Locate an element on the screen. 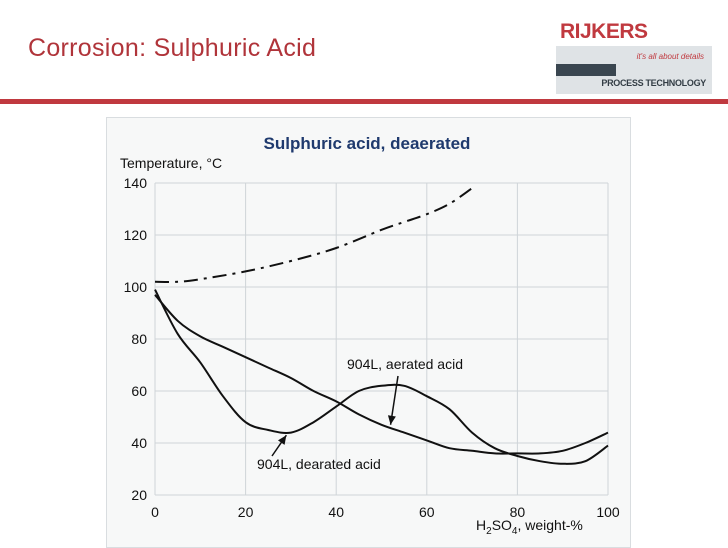 Image resolution: width=728 pixels, height=548 pixels. x-tick-label: 0 is located at coordinates (155, 512).